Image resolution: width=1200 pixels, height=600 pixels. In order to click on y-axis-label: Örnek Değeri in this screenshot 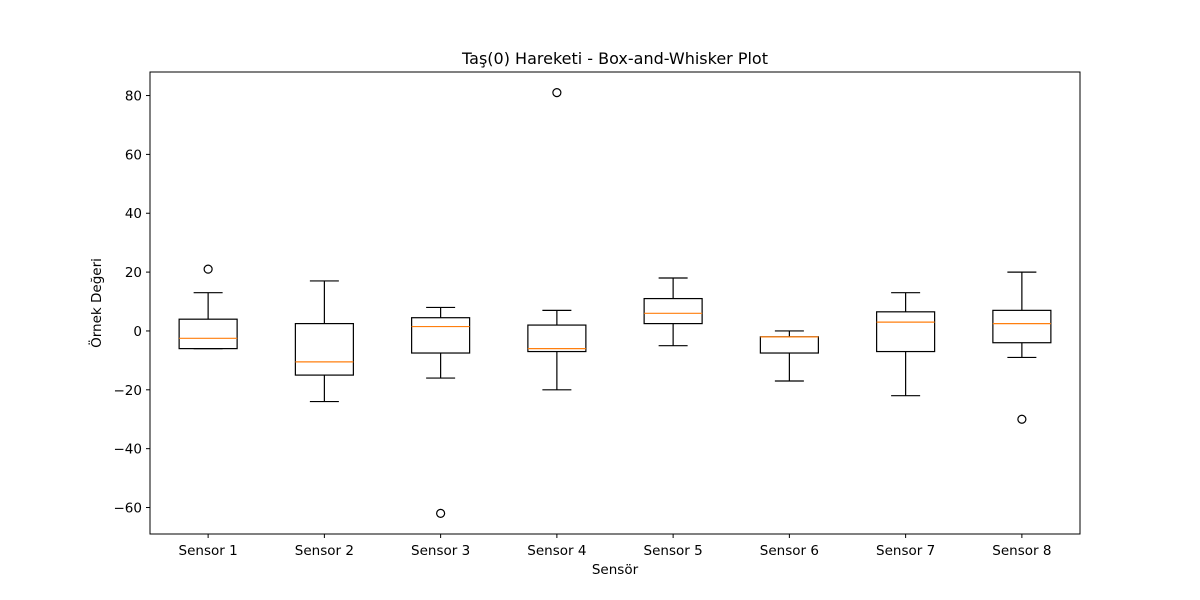, I will do `click(96, 303)`.